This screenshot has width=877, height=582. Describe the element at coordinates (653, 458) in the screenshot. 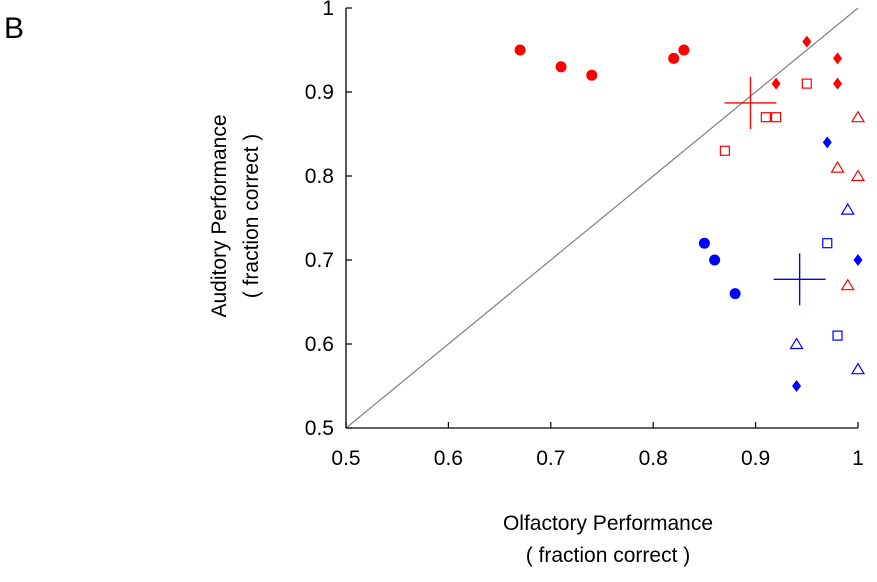

I see `x-tick-label: 0.8` at that location.